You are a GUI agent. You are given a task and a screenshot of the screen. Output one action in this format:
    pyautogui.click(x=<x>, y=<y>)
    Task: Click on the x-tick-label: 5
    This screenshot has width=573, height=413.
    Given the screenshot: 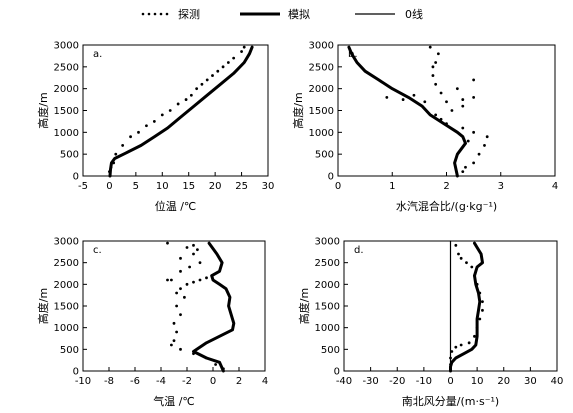 What is the action you would take?
    pyautogui.click(x=136, y=186)
    